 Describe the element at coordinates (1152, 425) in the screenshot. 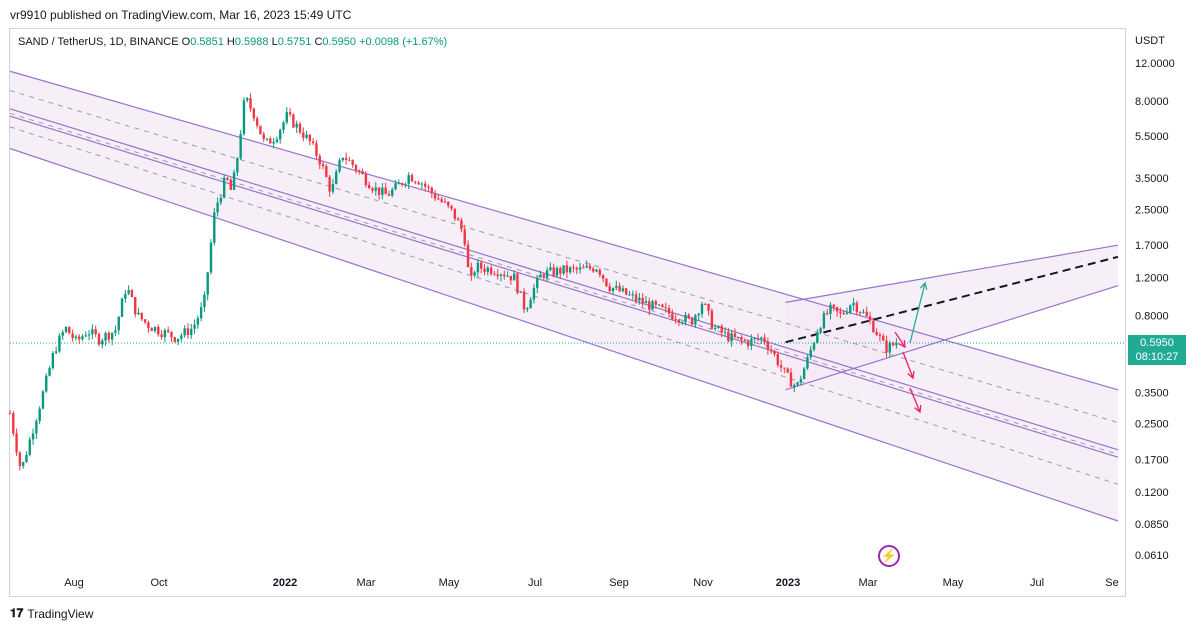

I see `y-tick-label: 0.2500` at that location.